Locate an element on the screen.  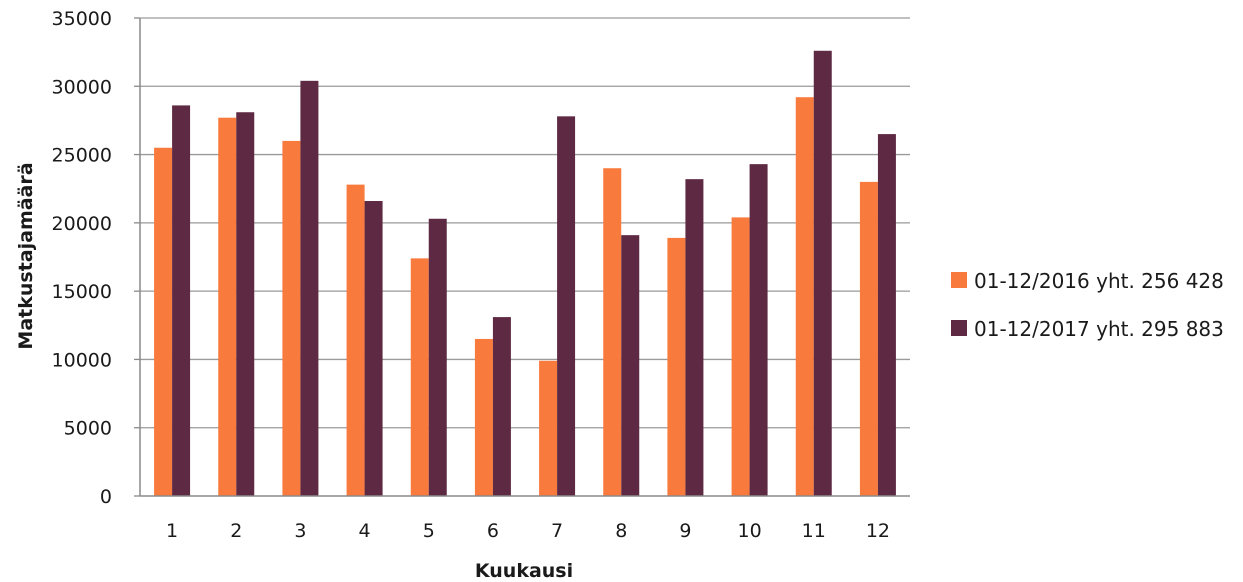
x-tick-label: 3 is located at coordinates (300, 531).